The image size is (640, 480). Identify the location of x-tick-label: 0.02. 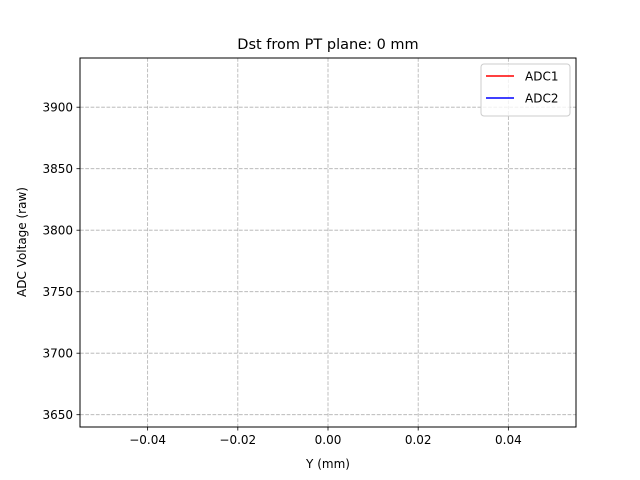
(418, 440).